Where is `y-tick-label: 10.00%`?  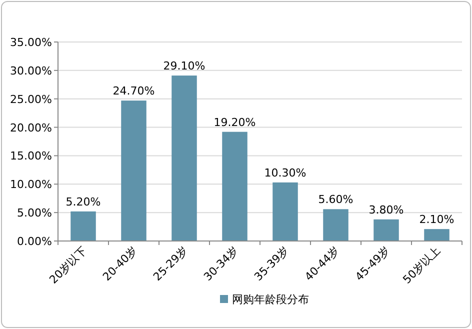 y-tick-label: 10.00% is located at coordinates (31, 185).